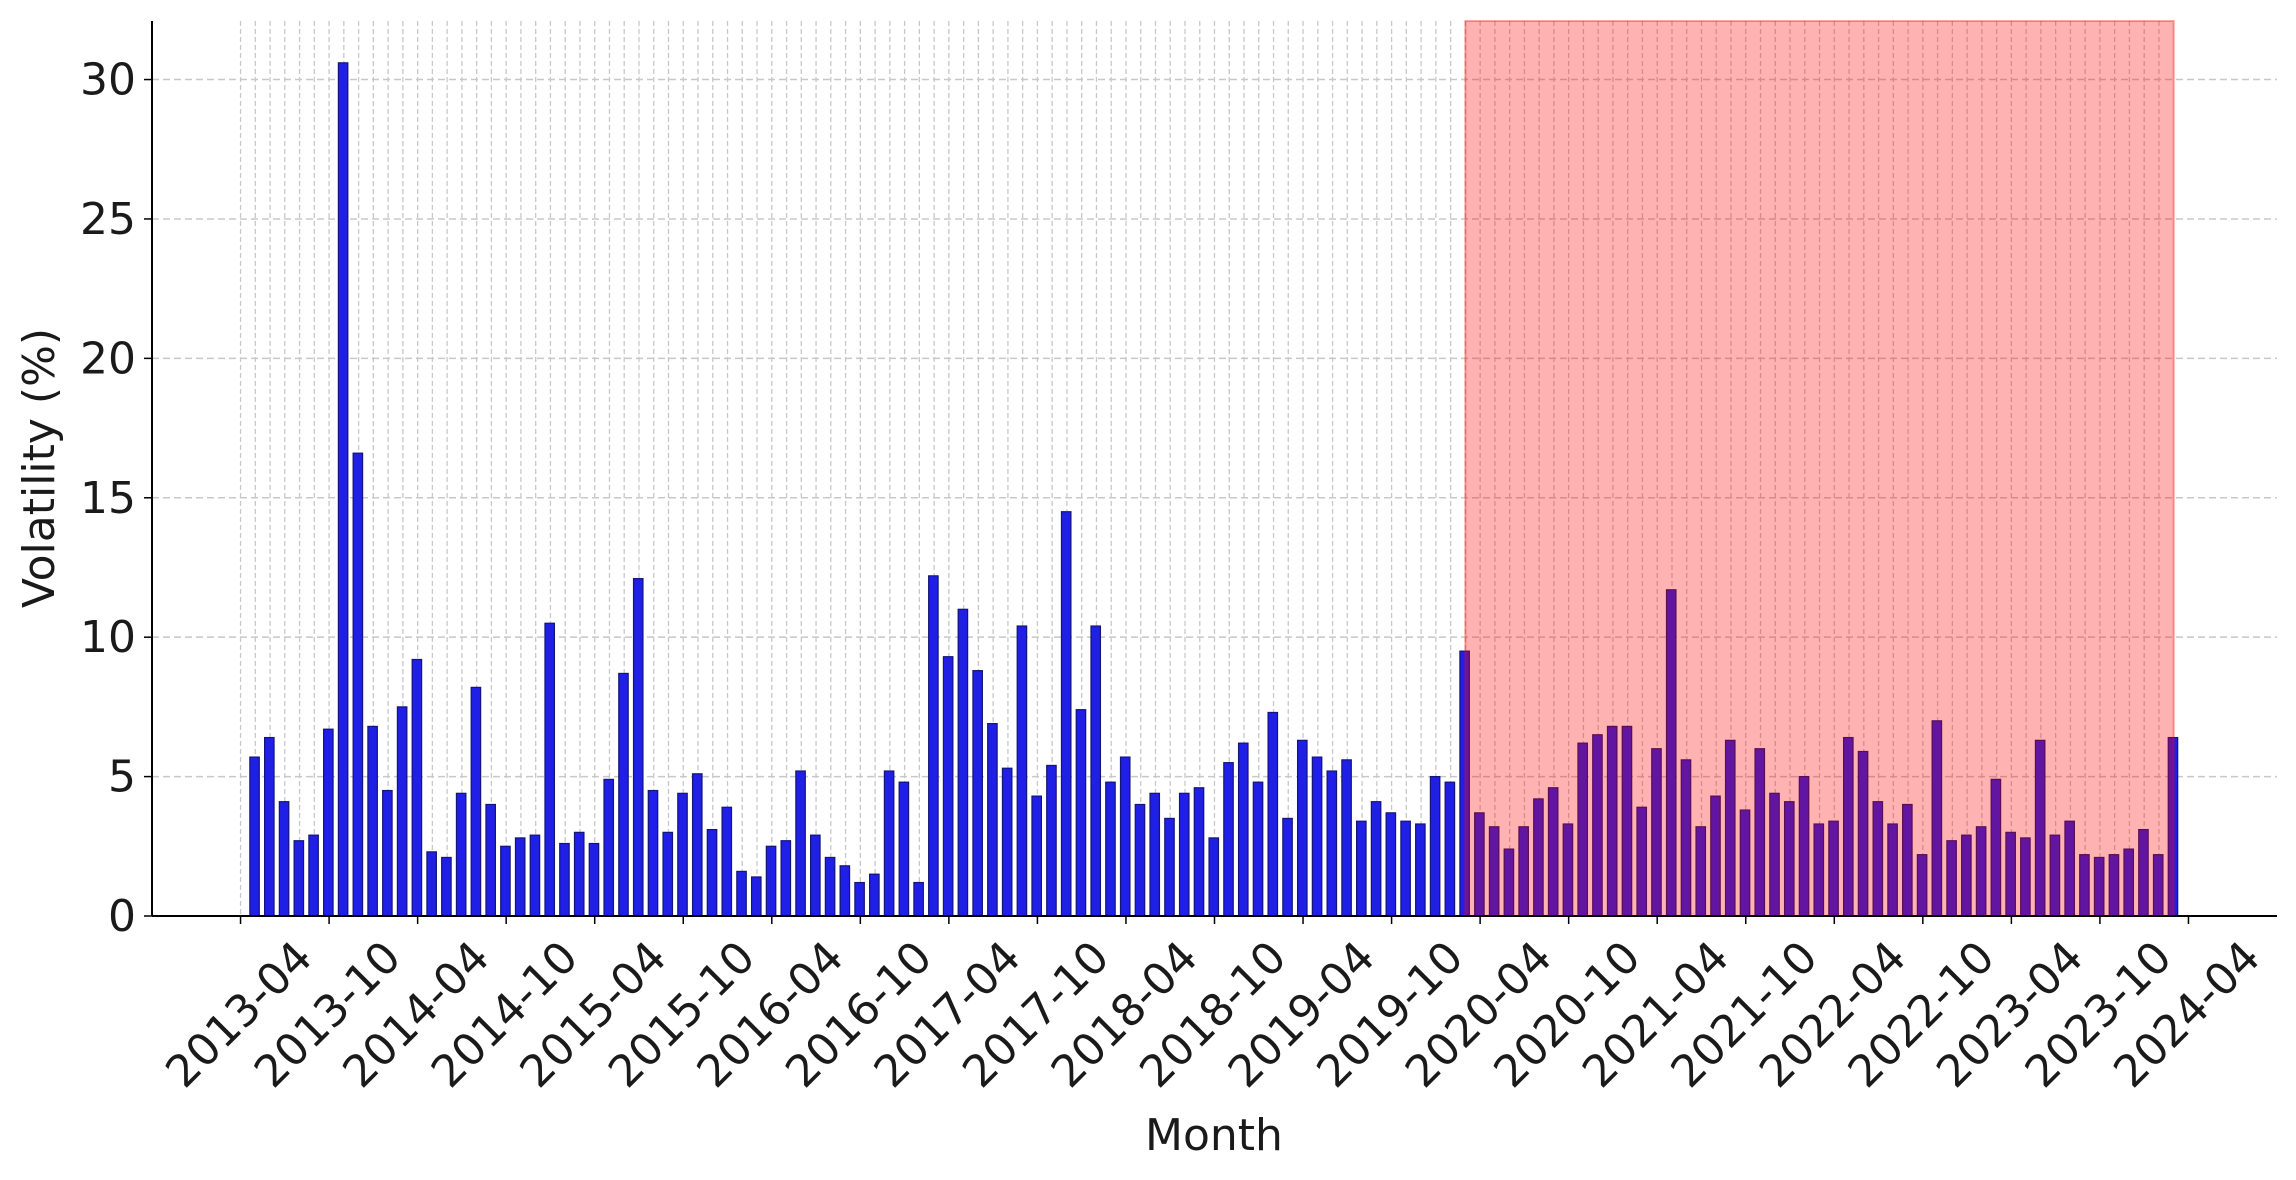 The height and width of the screenshot is (1180, 2296). What do you see at coordinates (122, 916) in the screenshot?
I see `y-tick-label: 0` at bounding box center [122, 916].